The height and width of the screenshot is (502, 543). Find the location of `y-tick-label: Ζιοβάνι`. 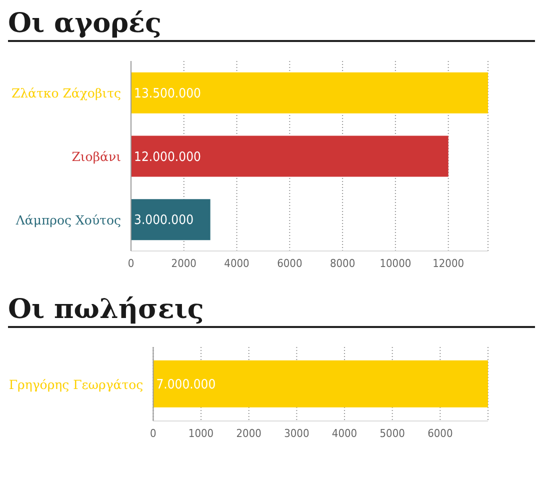

y-tick-label: Ζιοβάνι is located at coordinates (97, 156).